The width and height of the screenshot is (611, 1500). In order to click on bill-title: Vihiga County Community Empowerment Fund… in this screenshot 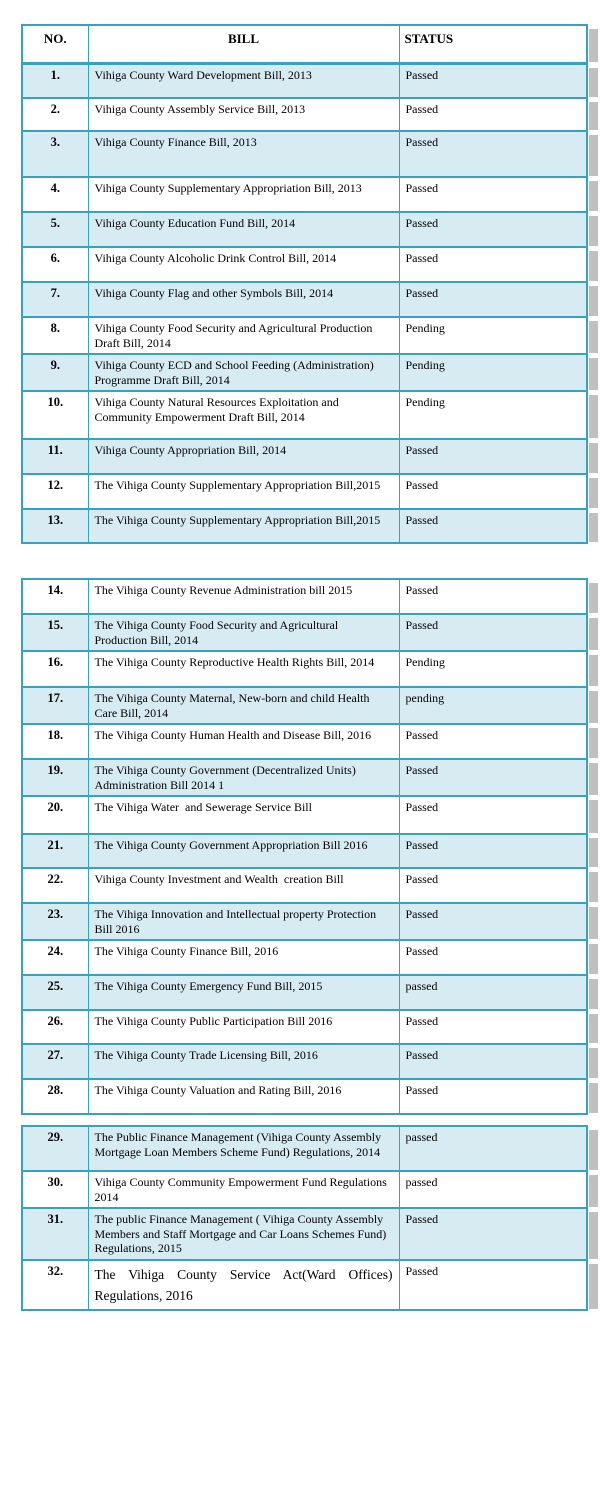, I will do `click(243, 1189)`.